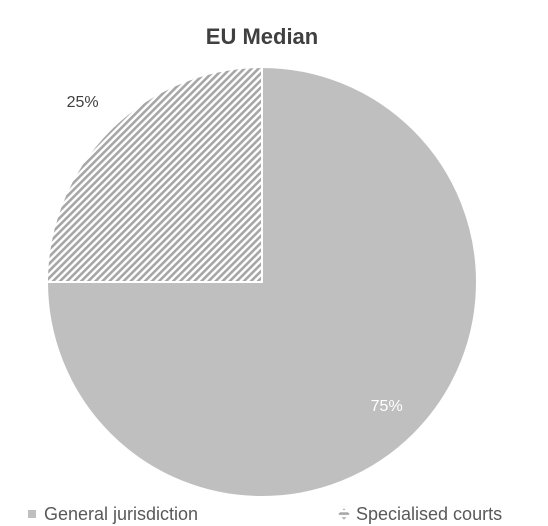 The height and width of the screenshot is (526, 548). I want to click on legend-label: Specialised courts, so click(429, 514).